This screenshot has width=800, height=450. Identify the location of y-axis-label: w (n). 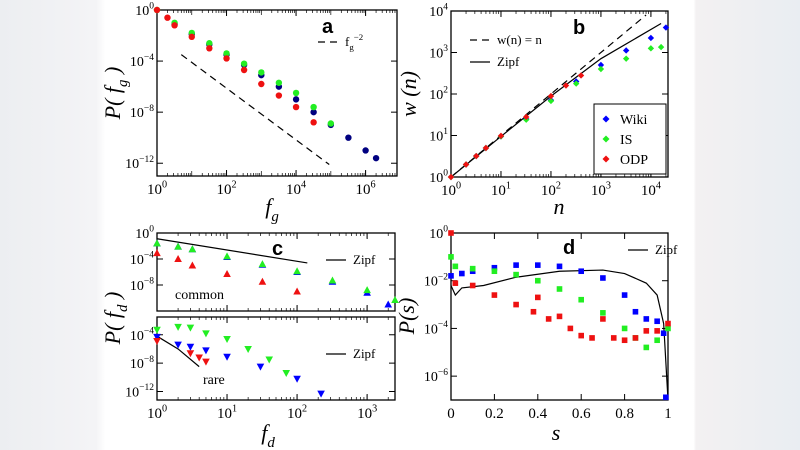
(408, 94).